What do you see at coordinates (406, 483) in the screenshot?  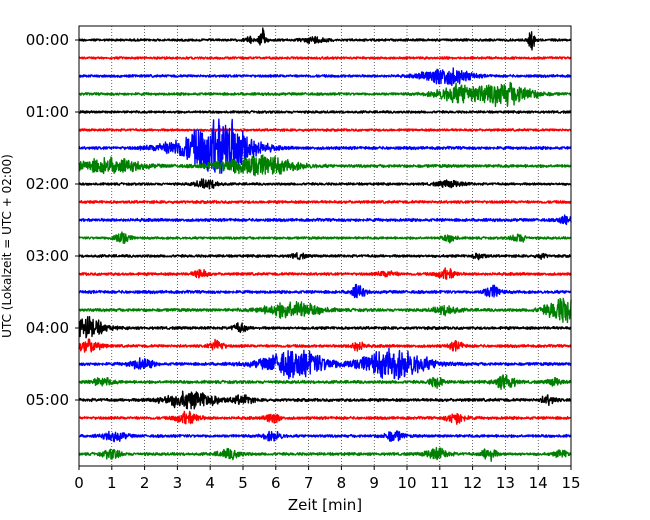 I see `x-tick-label: 10` at bounding box center [406, 483].